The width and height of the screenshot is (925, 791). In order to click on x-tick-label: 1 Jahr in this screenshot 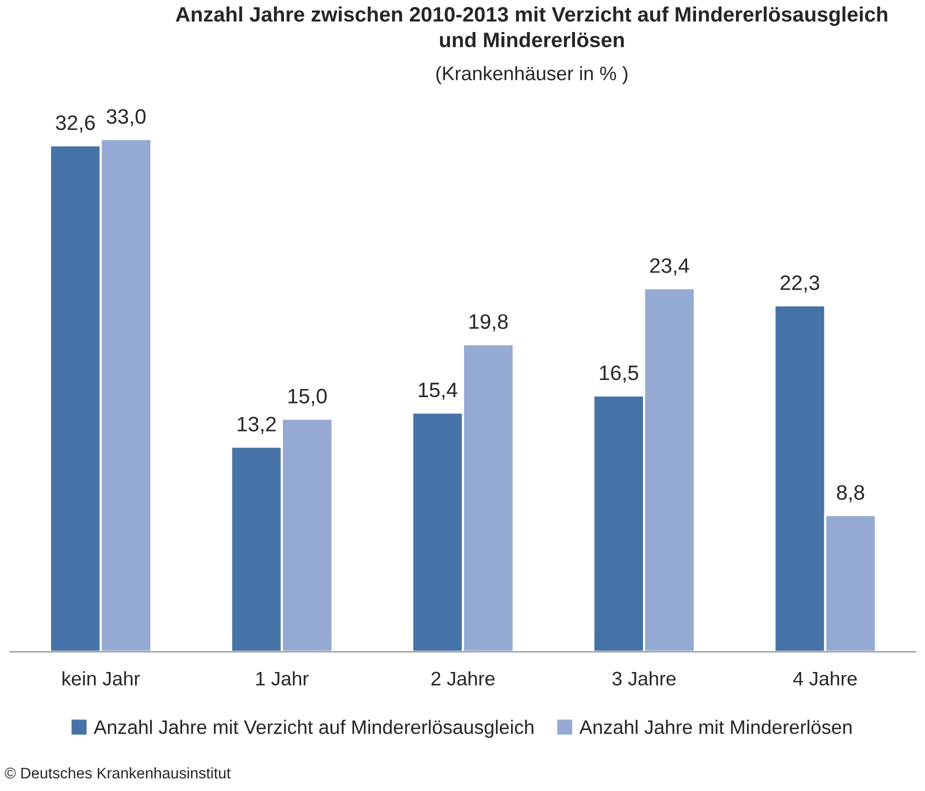, I will do `click(282, 678)`.